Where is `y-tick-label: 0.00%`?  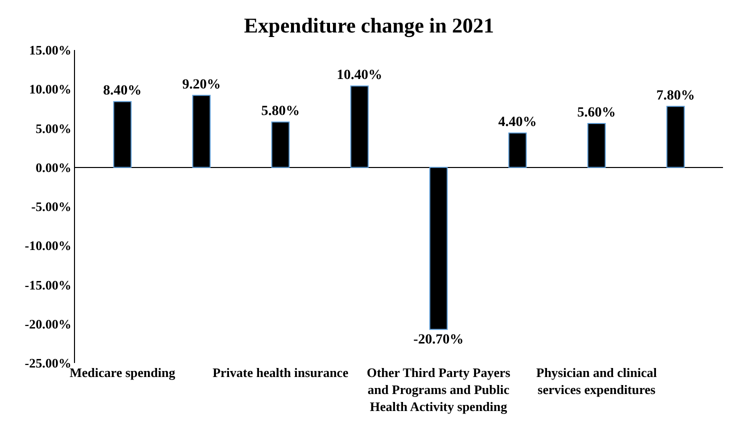 y-tick-label: 0.00% is located at coordinates (54, 167).